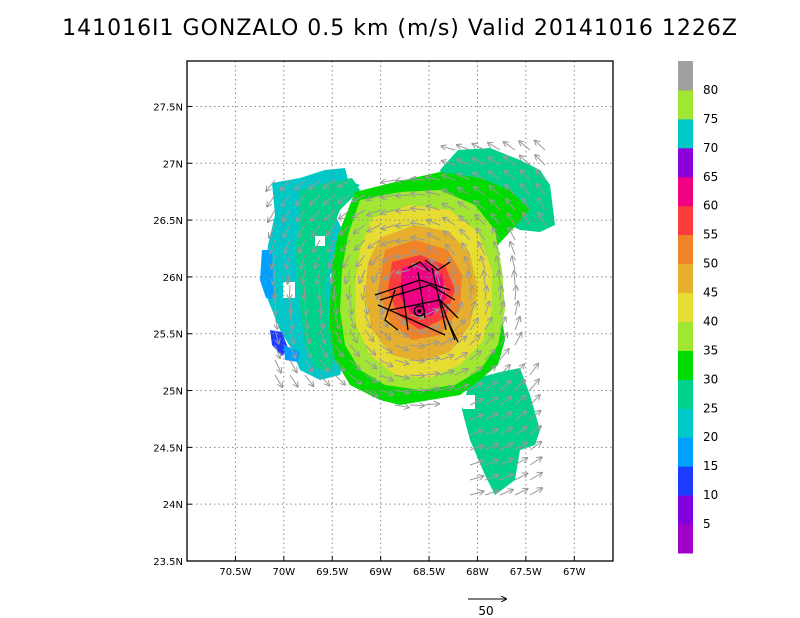  Describe the element at coordinates (235, 572) in the screenshot. I see `lon-tick-label: 70.5W` at that location.